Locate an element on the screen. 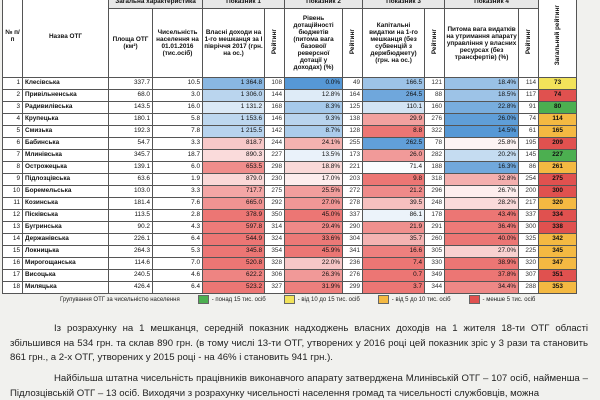 This screenshot has height=400, width=600. total-rating: 334 is located at coordinates (558, 215).